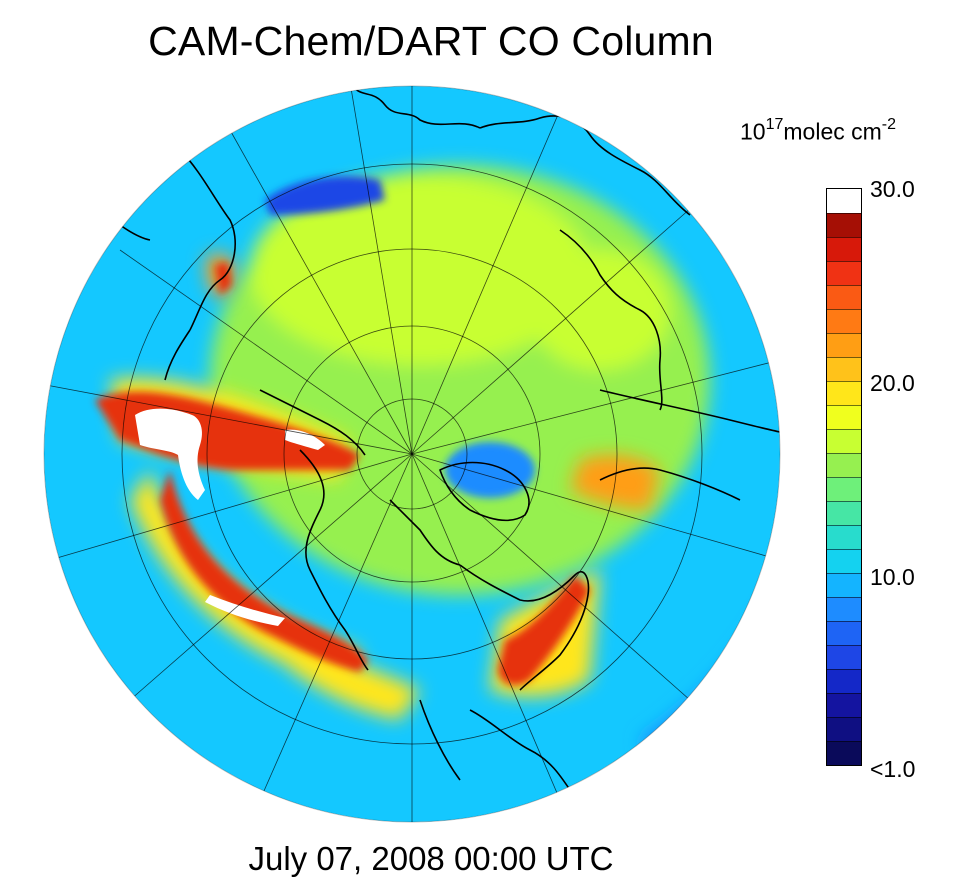 The image size is (966, 890). Describe the element at coordinates (818, 130) in the screenshot. I see `colorbar-units: 1017molec cm-2` at that location.